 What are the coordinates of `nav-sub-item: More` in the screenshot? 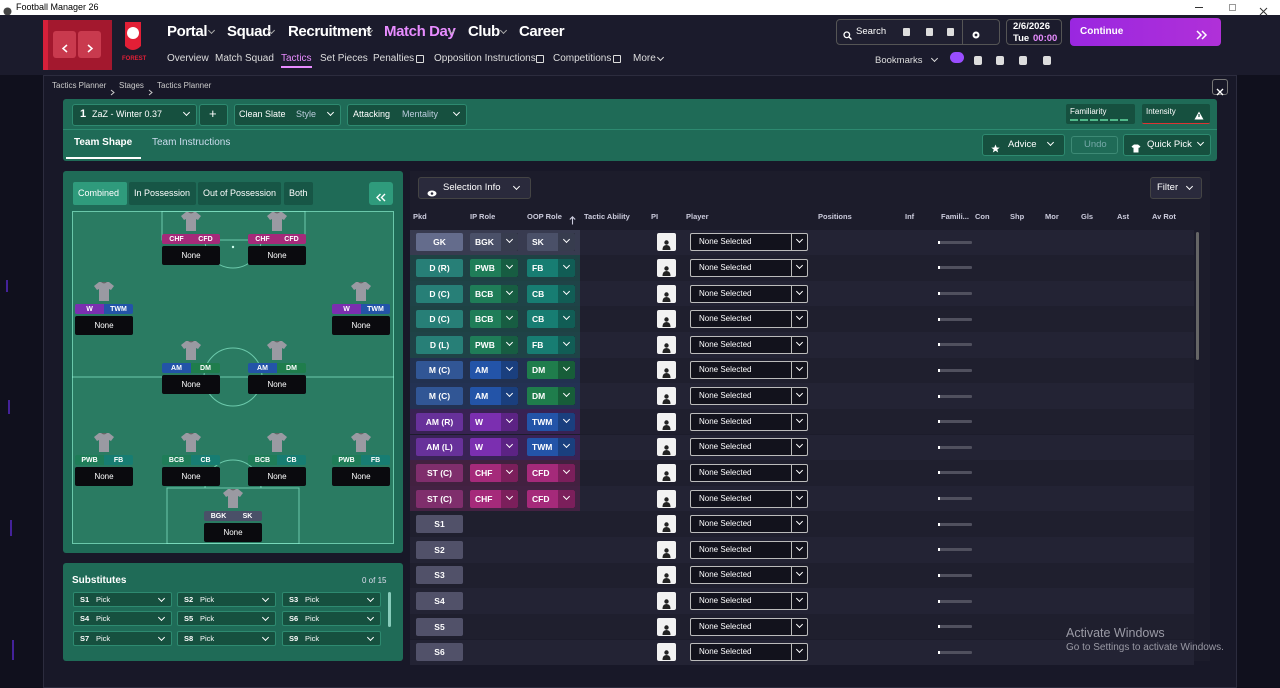 It's located at (644, 58).